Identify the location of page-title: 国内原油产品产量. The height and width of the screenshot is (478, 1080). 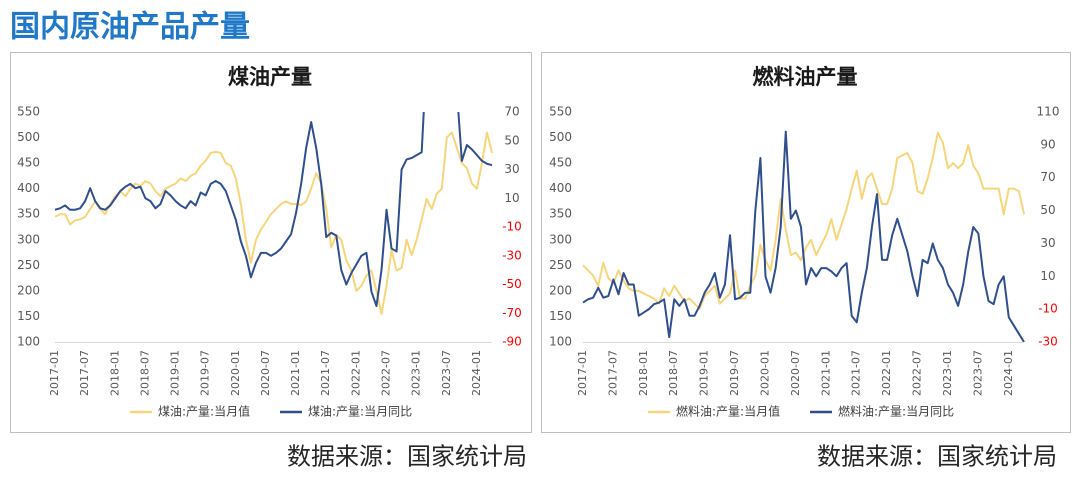
(130, 27).